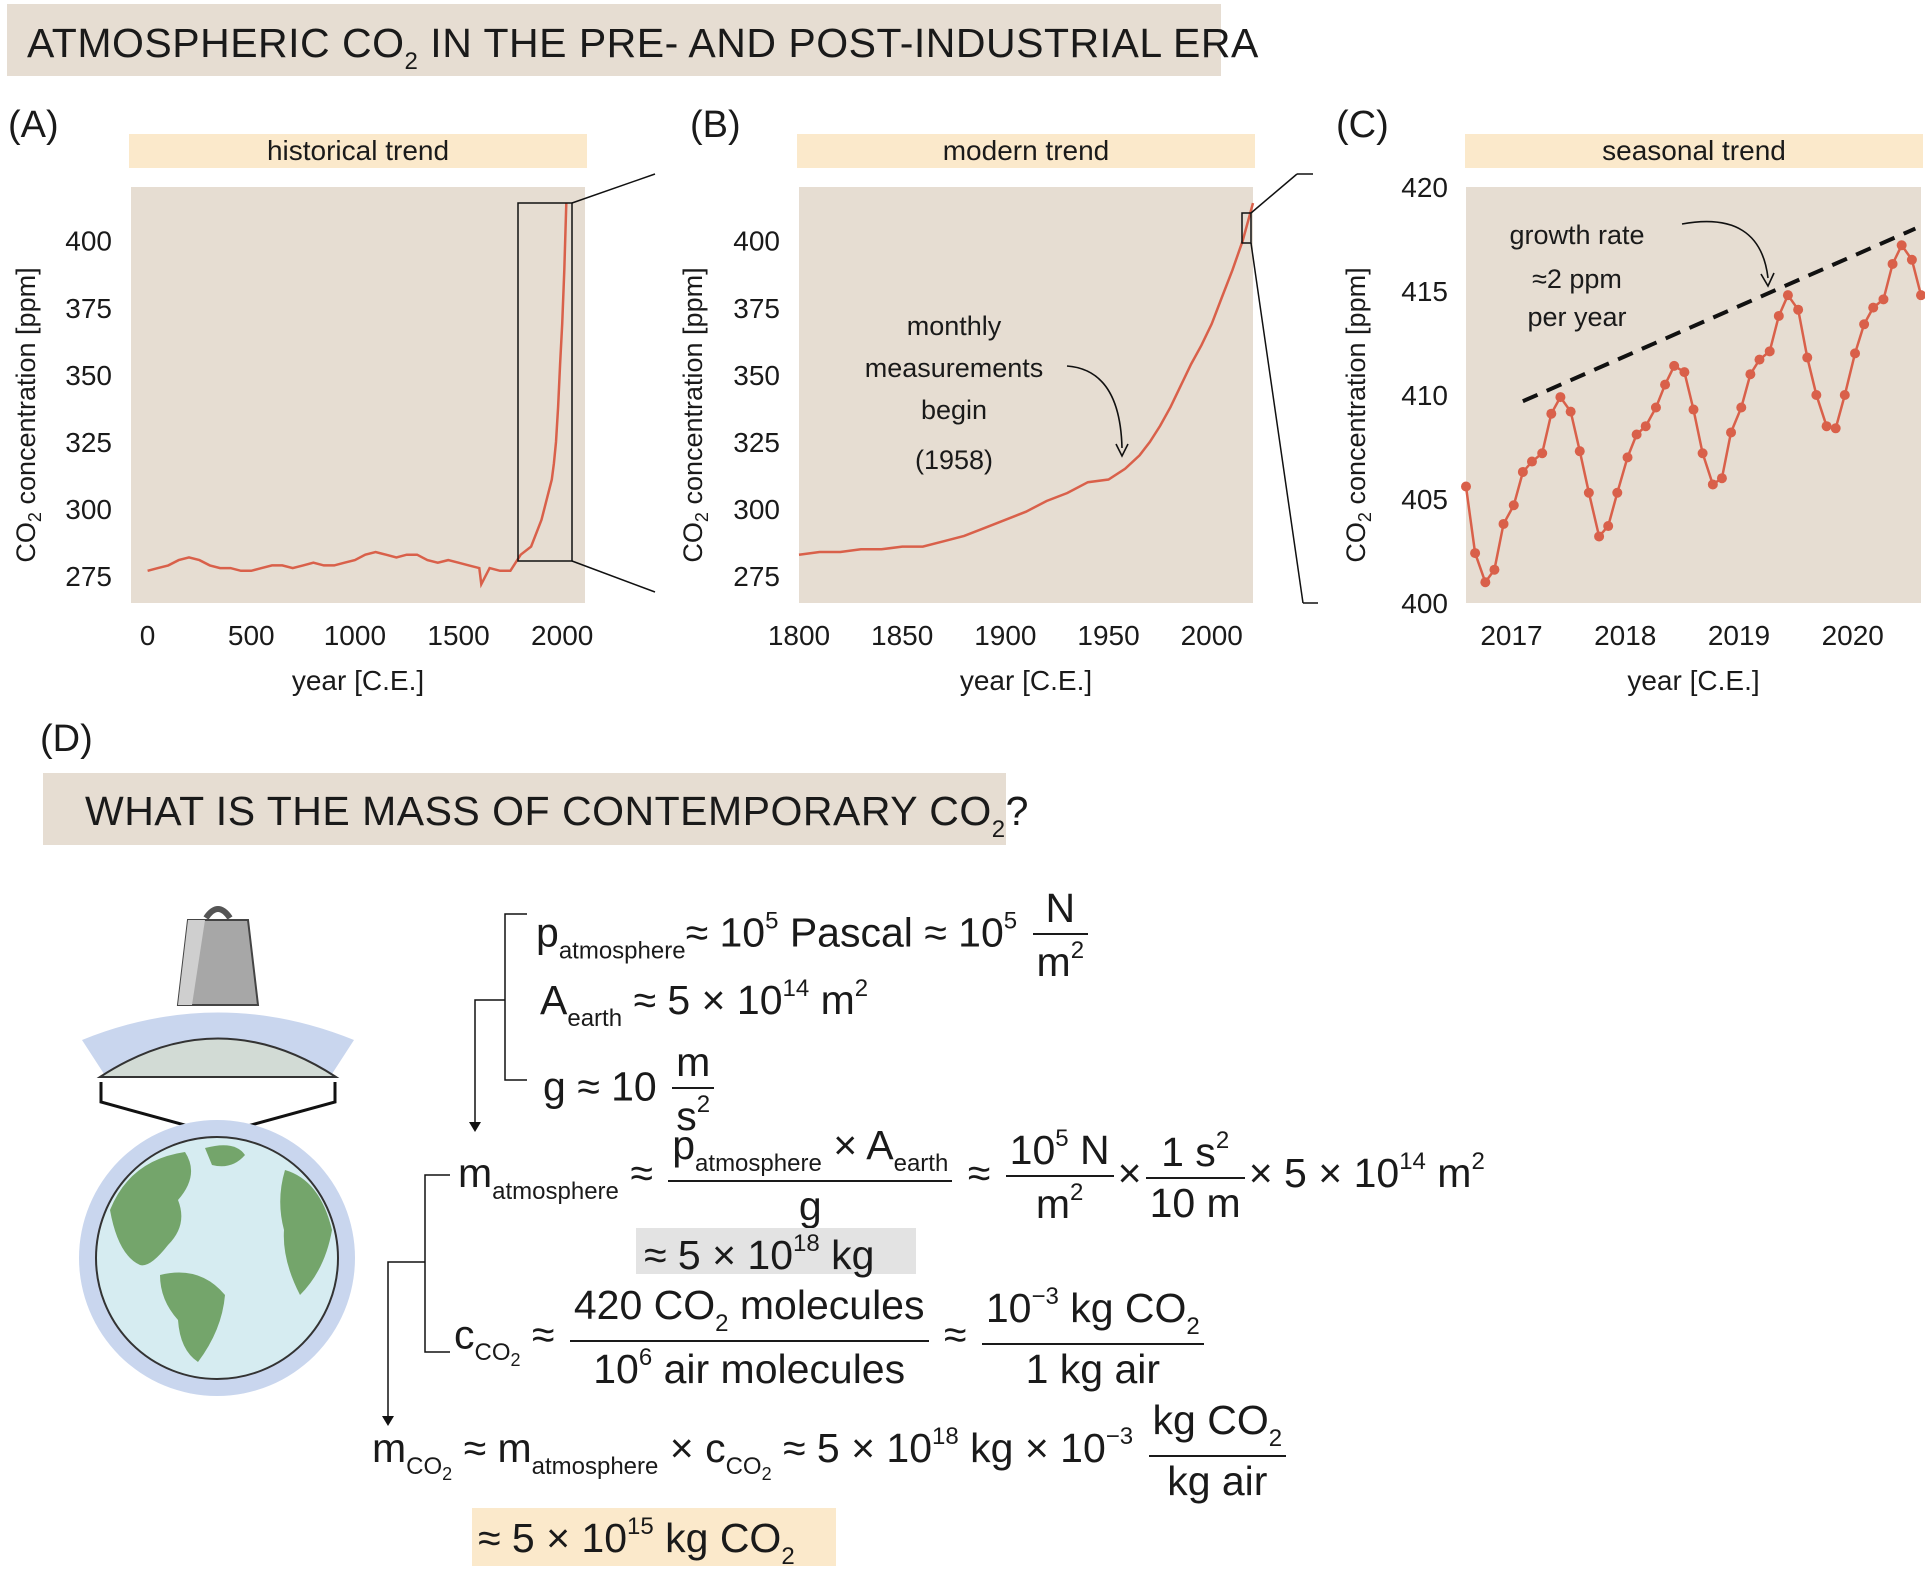  Describe the element at coordinates (218, 973) in the screenshot. I see `weight-icon` at that location.